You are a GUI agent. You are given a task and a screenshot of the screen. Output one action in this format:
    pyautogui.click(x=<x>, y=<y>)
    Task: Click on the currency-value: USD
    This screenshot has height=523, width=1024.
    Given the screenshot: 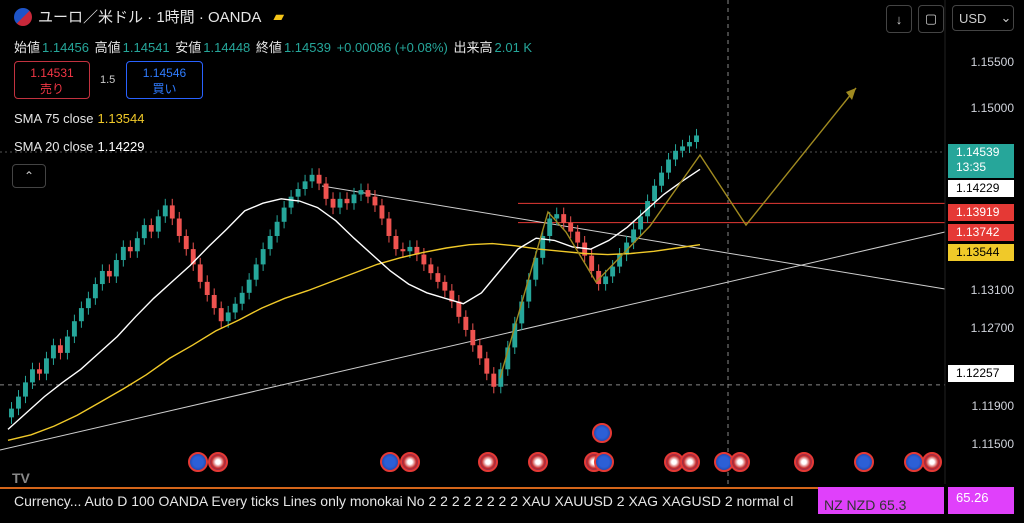 What is the action you would take?
    pyautogui.click(x=973, y=18)
    